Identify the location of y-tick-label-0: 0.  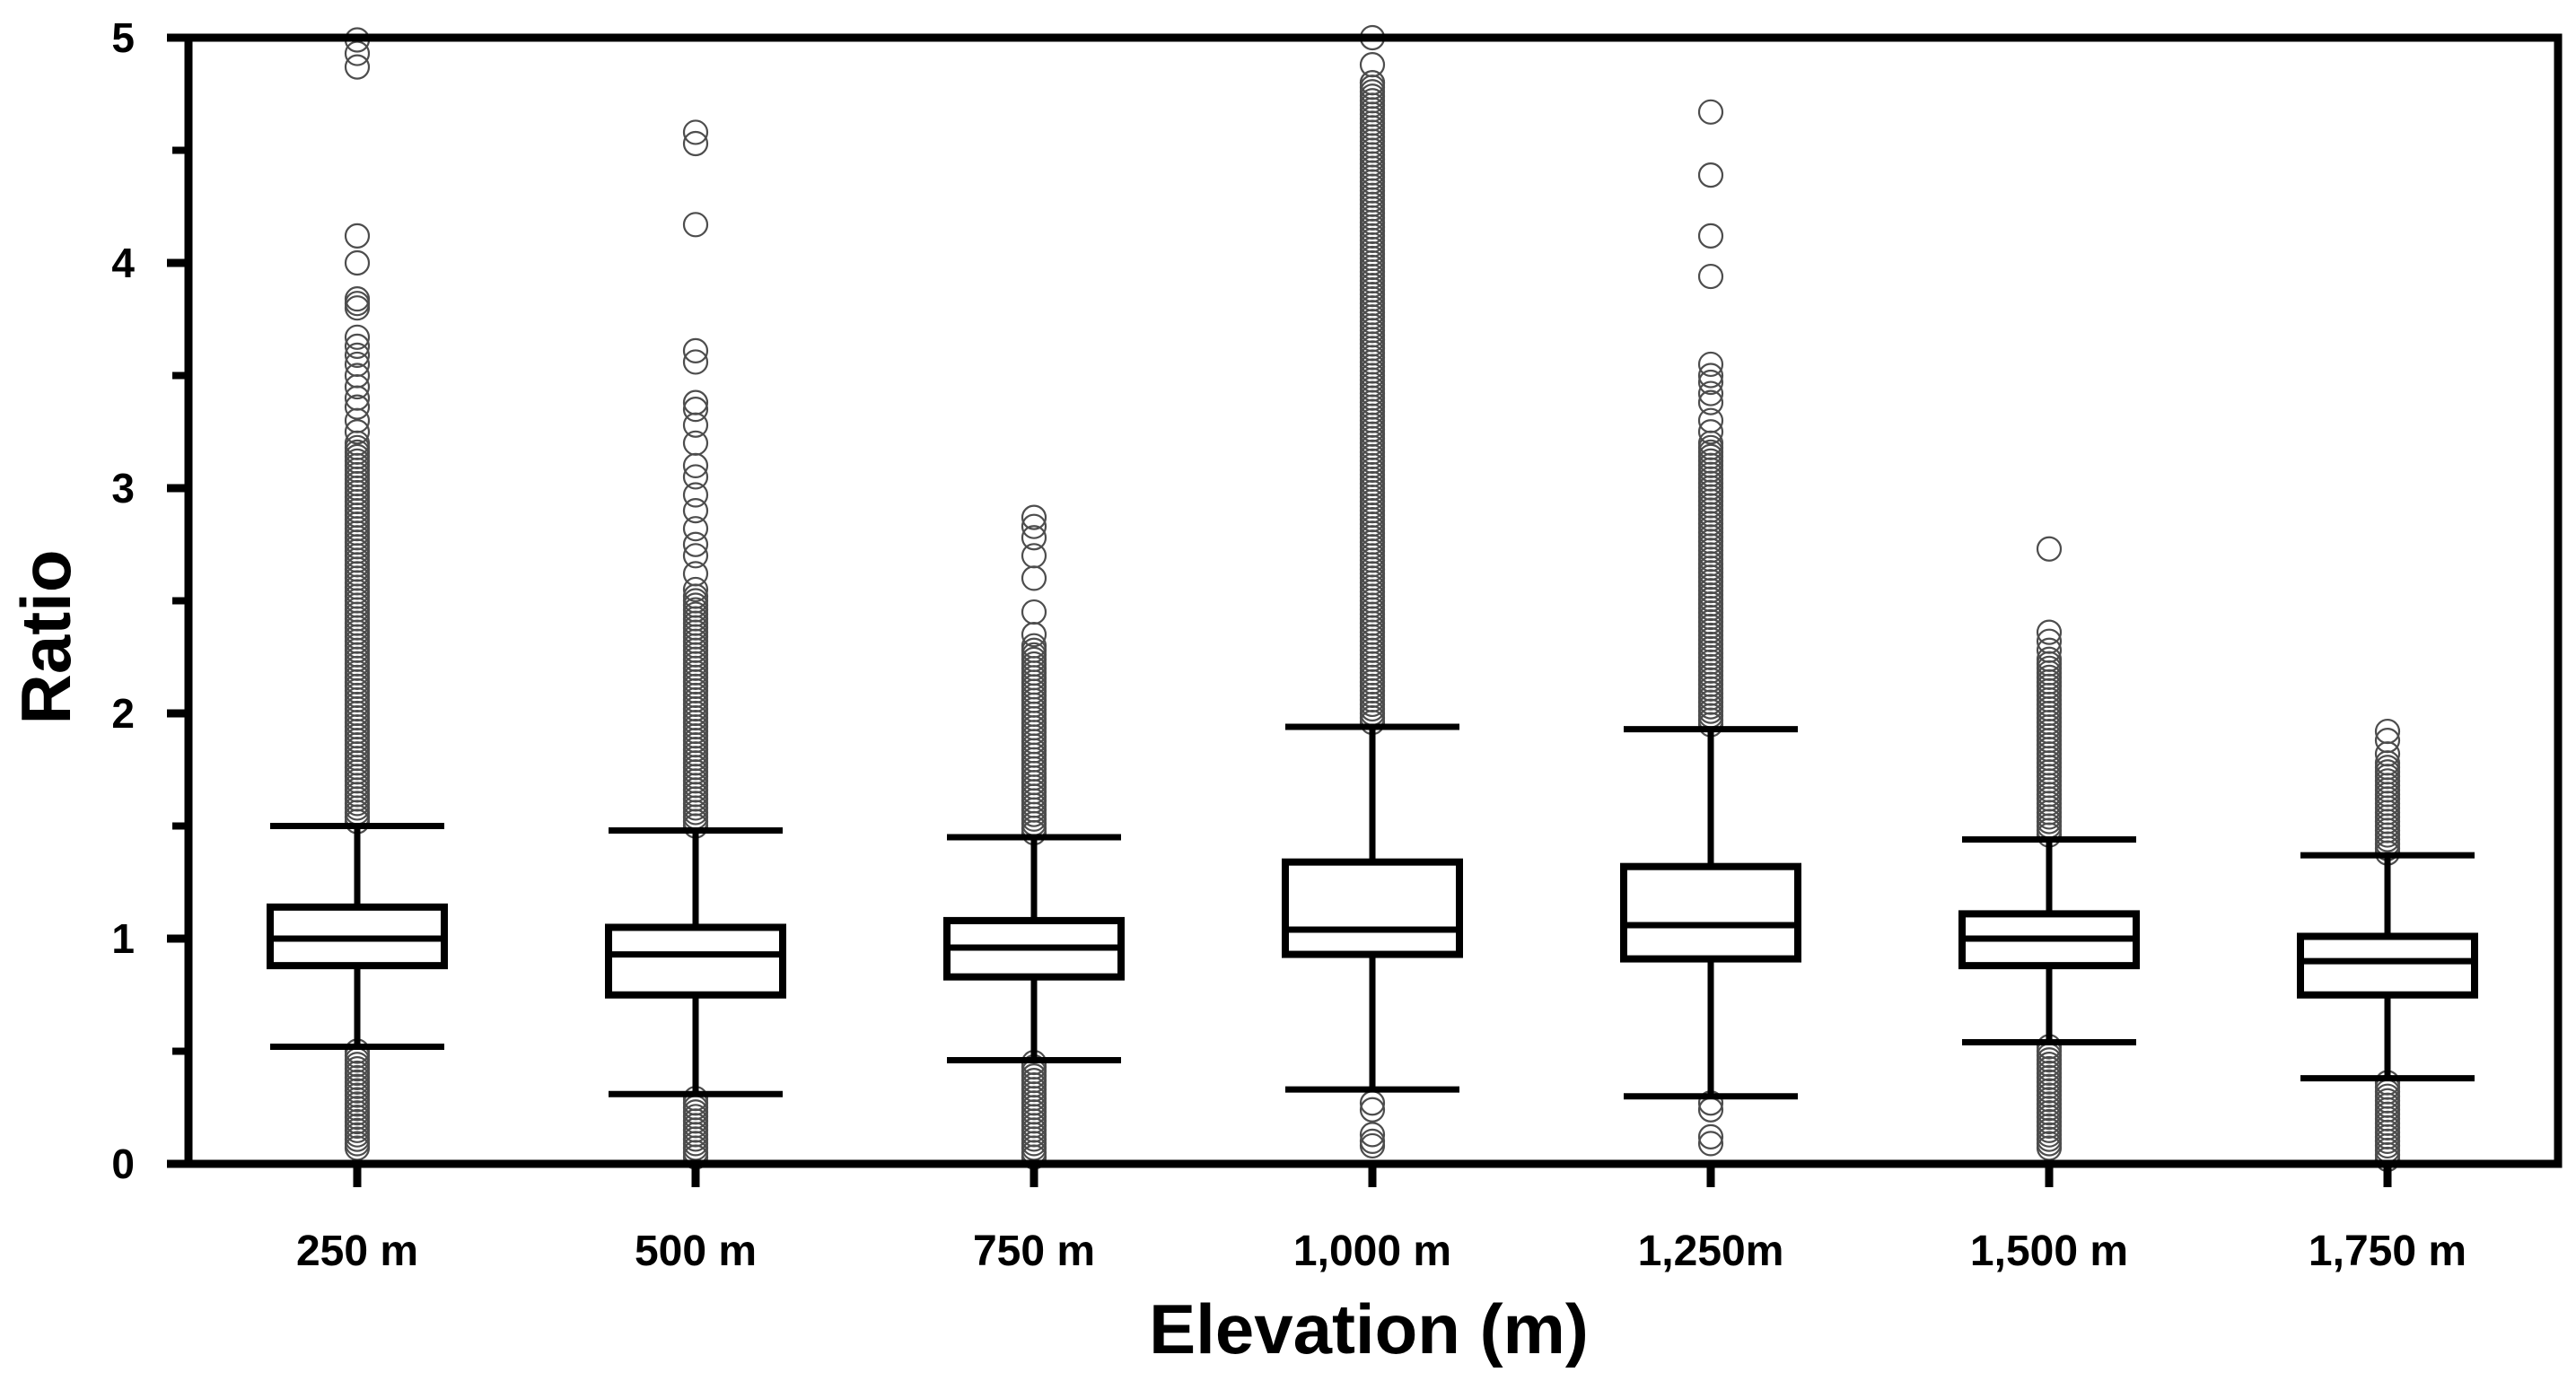
(123, 1164).